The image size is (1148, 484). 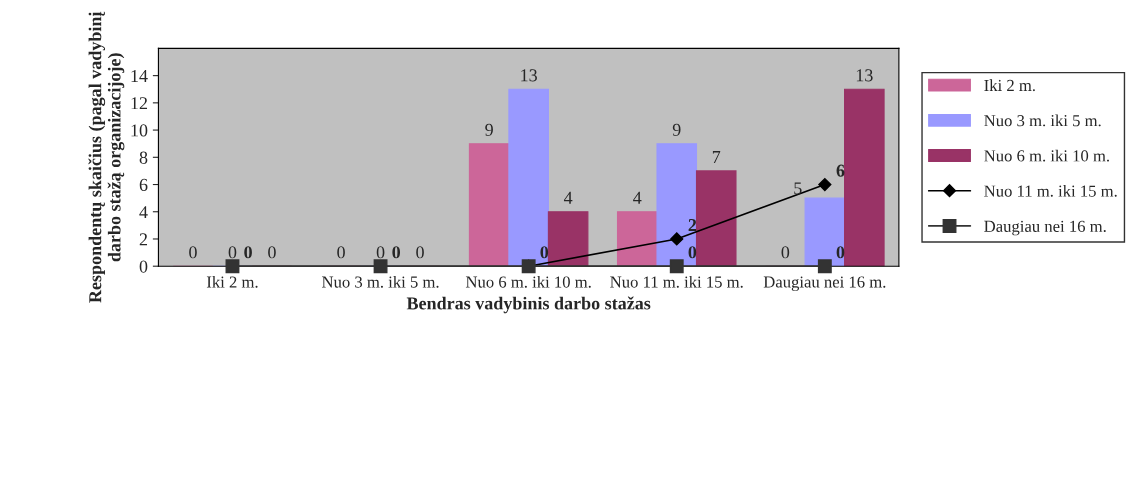 What do you see at coordinates (143, 157) in the screenshot?
I see `y-tick-label: 8` at bounding box center [143, 157].